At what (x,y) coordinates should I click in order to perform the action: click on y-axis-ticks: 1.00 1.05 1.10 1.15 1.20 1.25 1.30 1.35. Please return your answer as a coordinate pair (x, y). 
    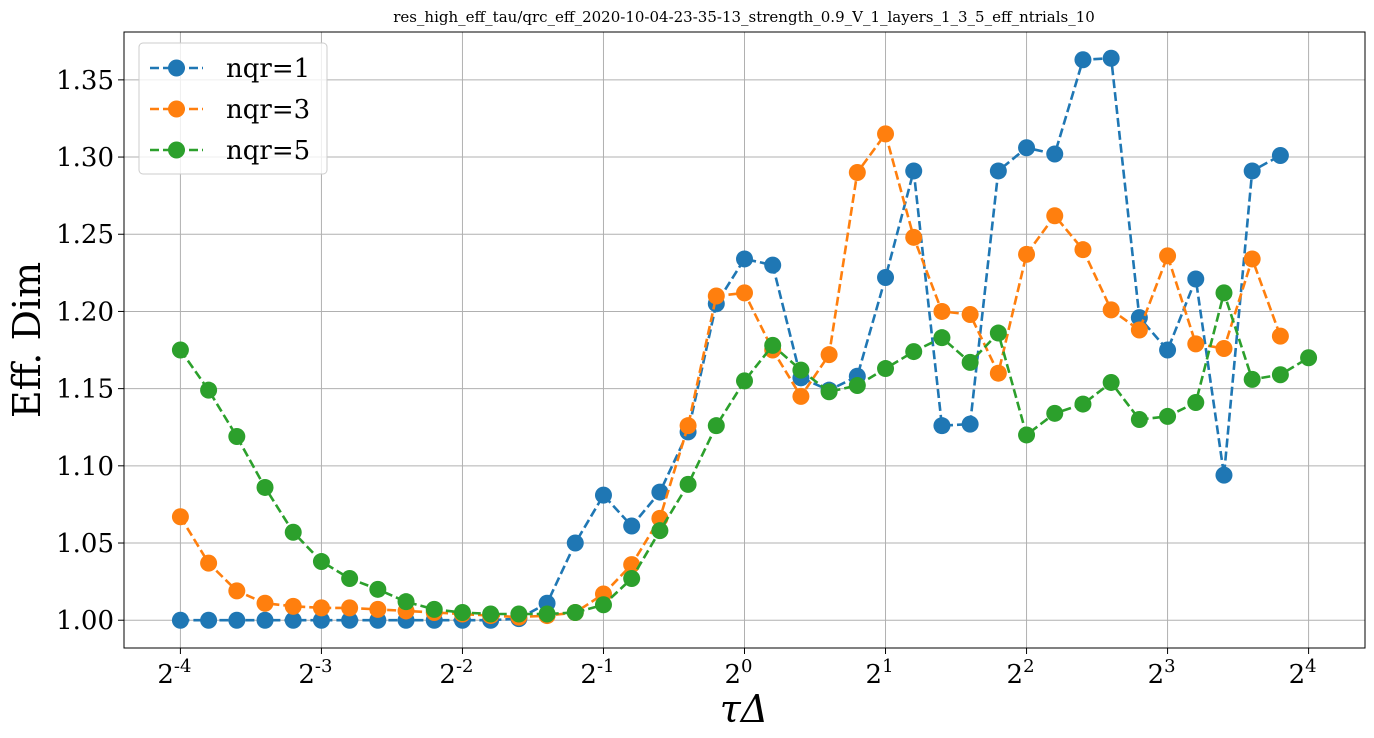
    Looking at the image, I should click on (90, 351).